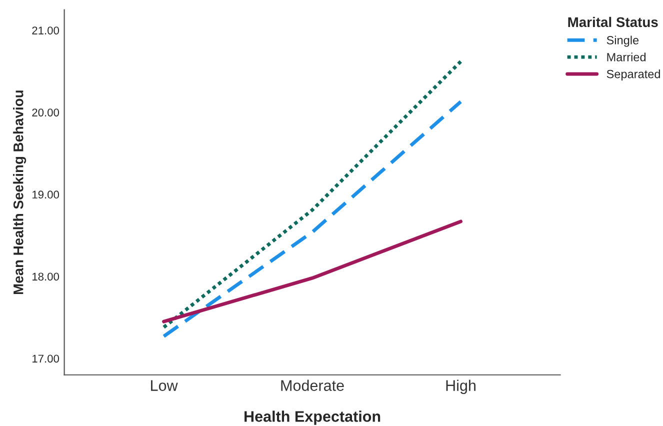  I want to click on legend-title: Marital Status, so click(613, 22).